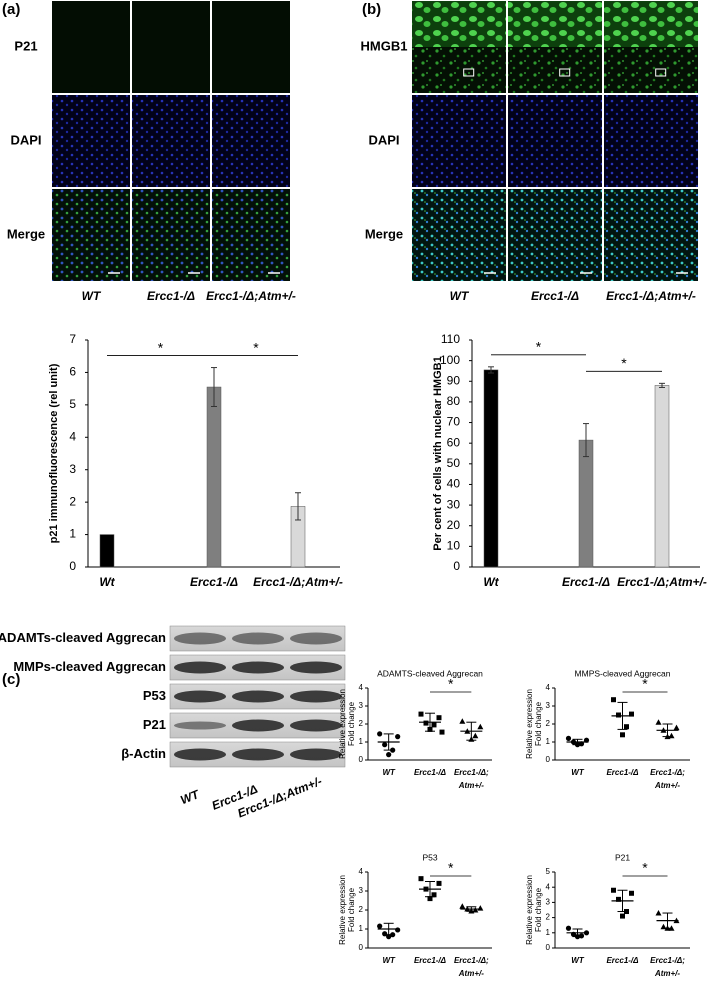 The width and height of the screenshot is (709, 984). What do you see at coordinates (454, 525) in the screenshot?
I see `y-tick-label: 20` at bounding box center [454, 525].